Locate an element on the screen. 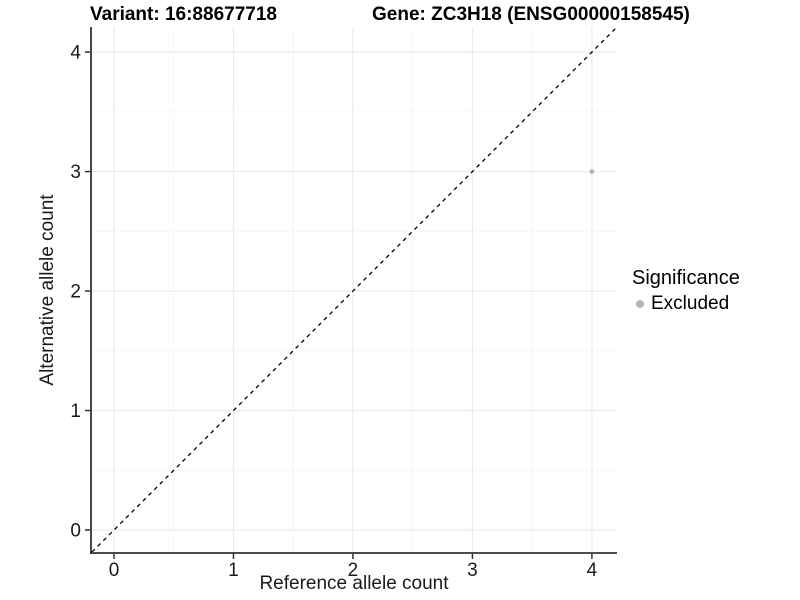 The width and height of the screenshot is (800, 600). legend: Significance Excluded is located at coordinates (686, 291).